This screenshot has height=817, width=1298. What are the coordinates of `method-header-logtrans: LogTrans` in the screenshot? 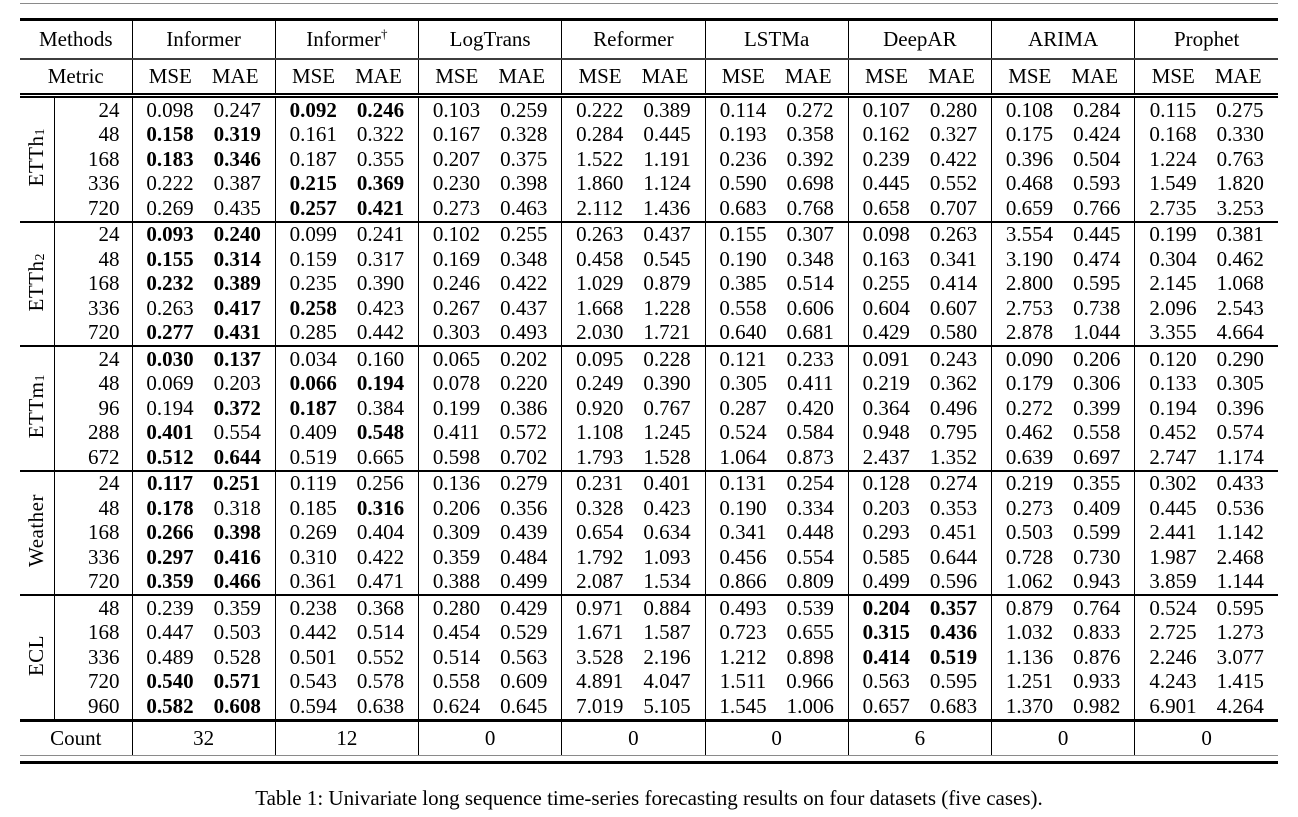 It's located at (489, 39).